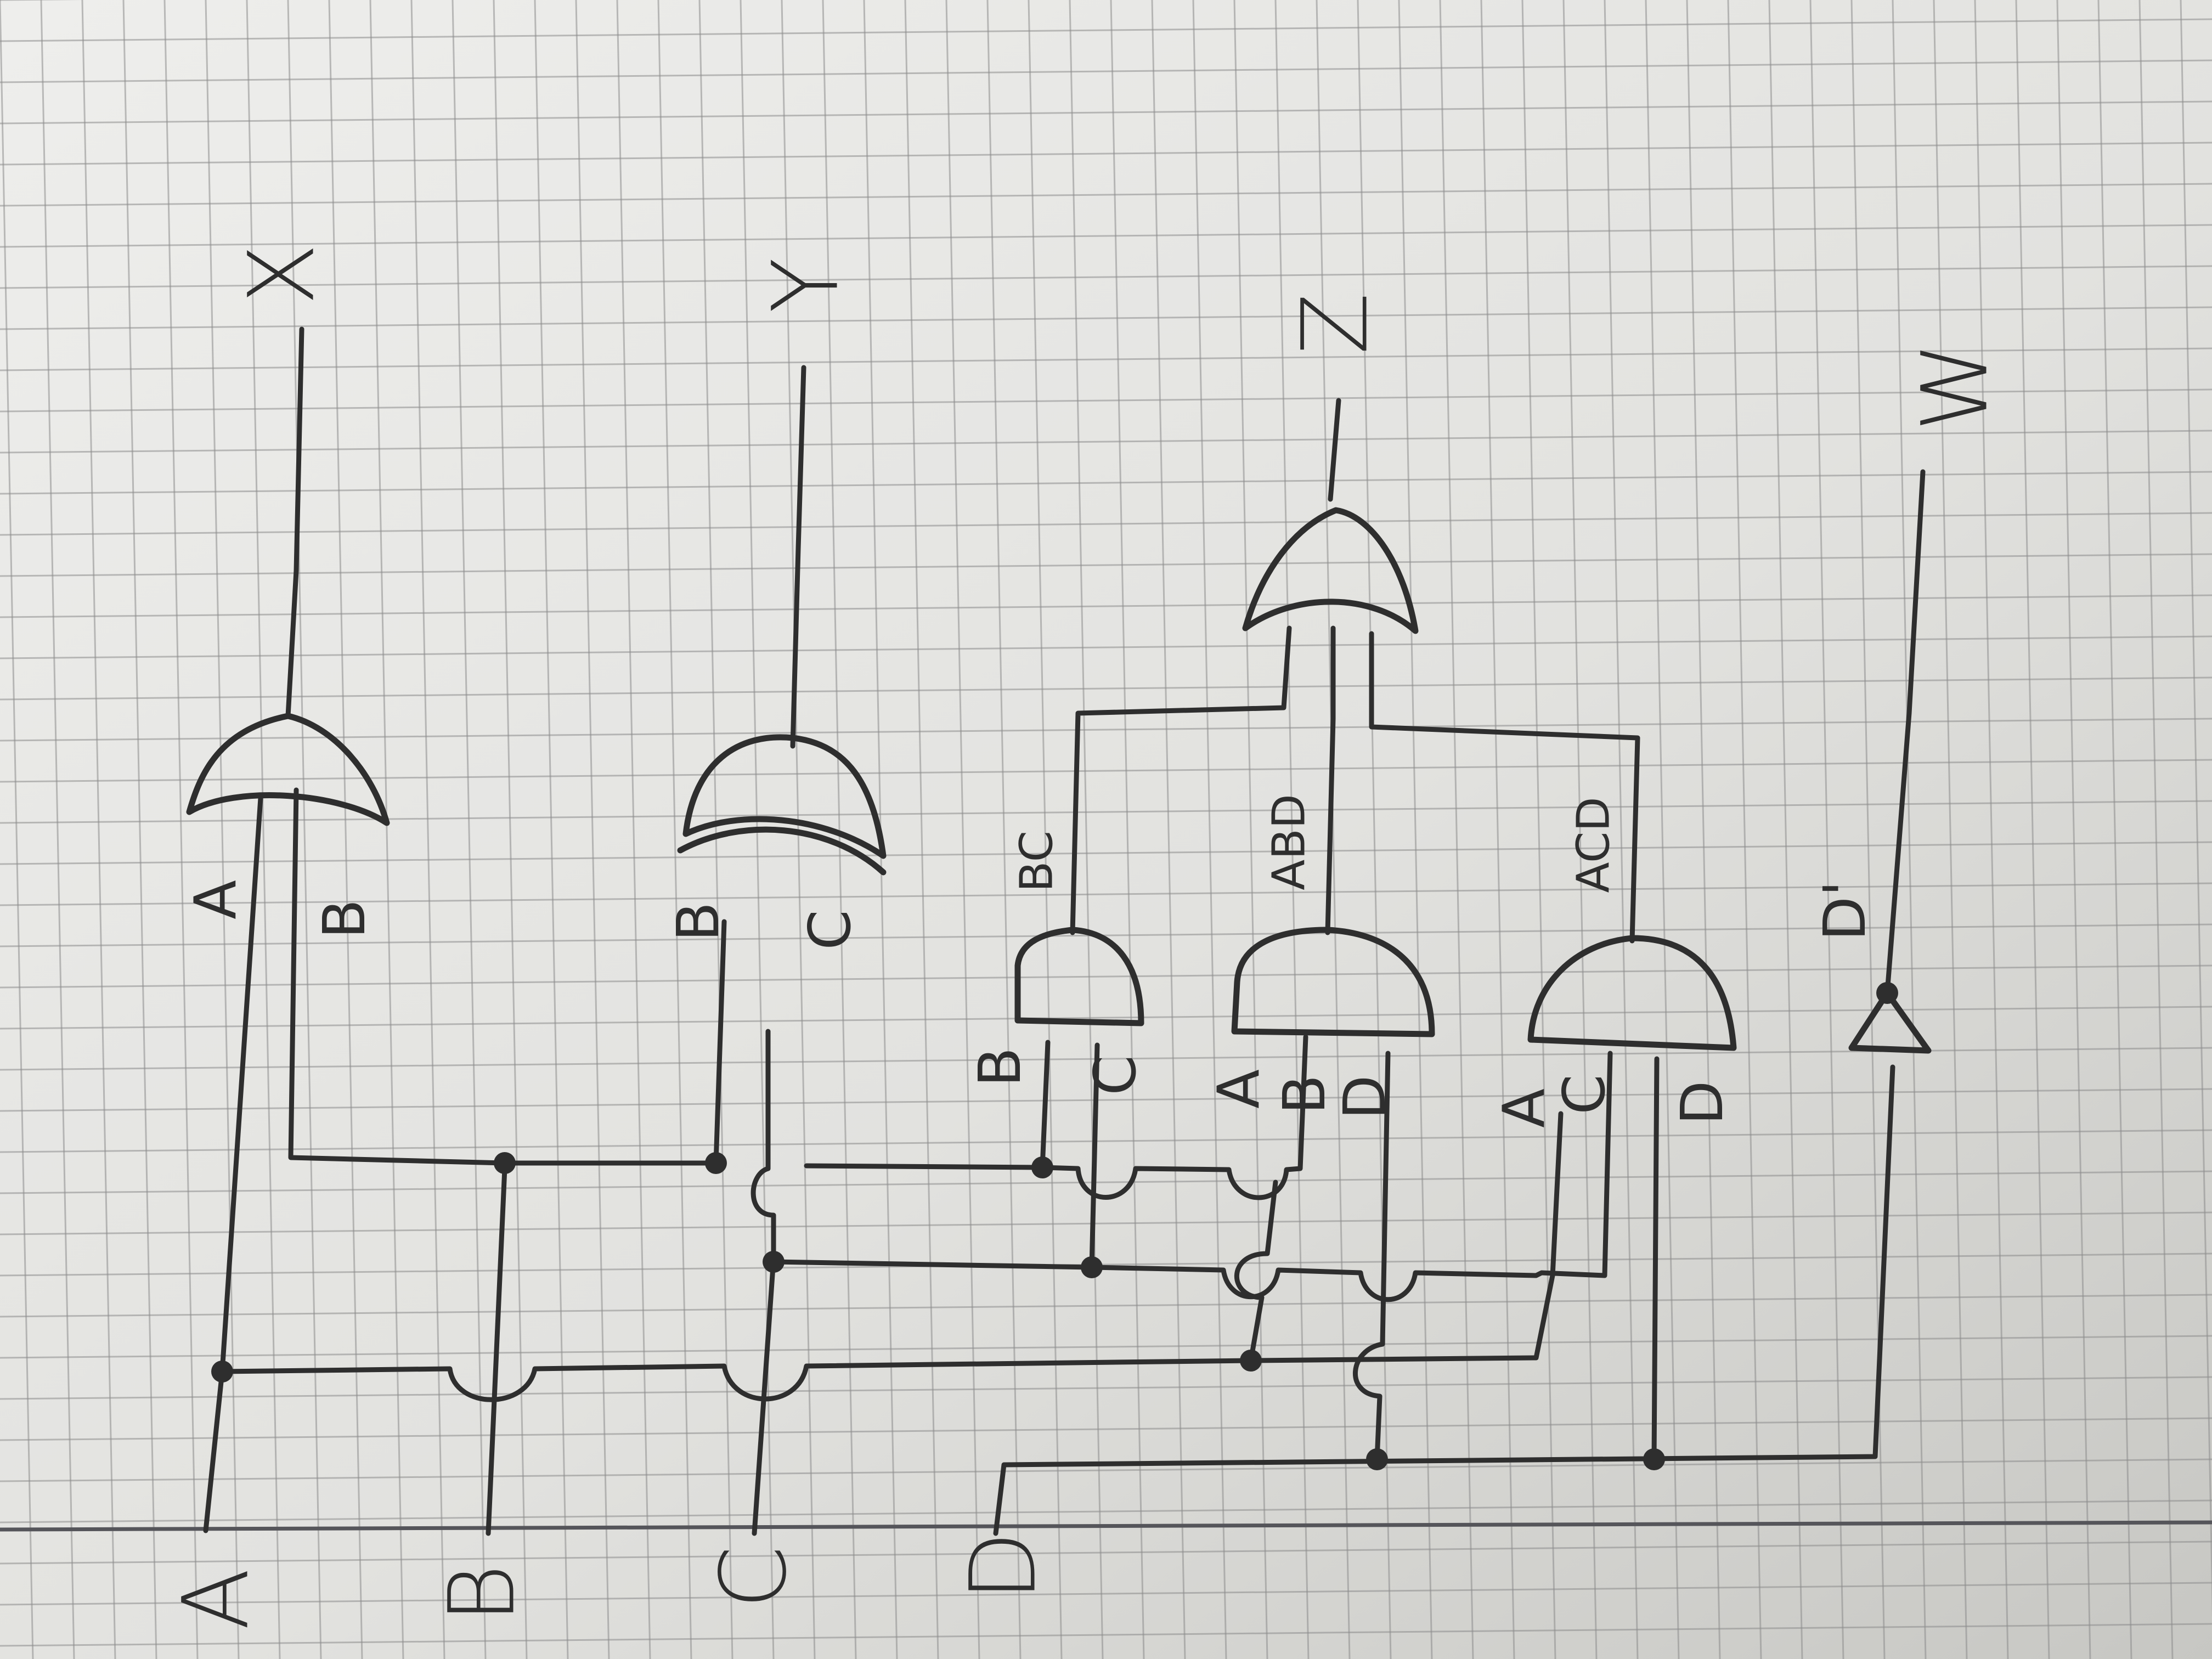  What do you see at coordinates (699, 921) in the screenshot?
I see `gate-y-input-b-label: B` at bounding box center [699, 921].